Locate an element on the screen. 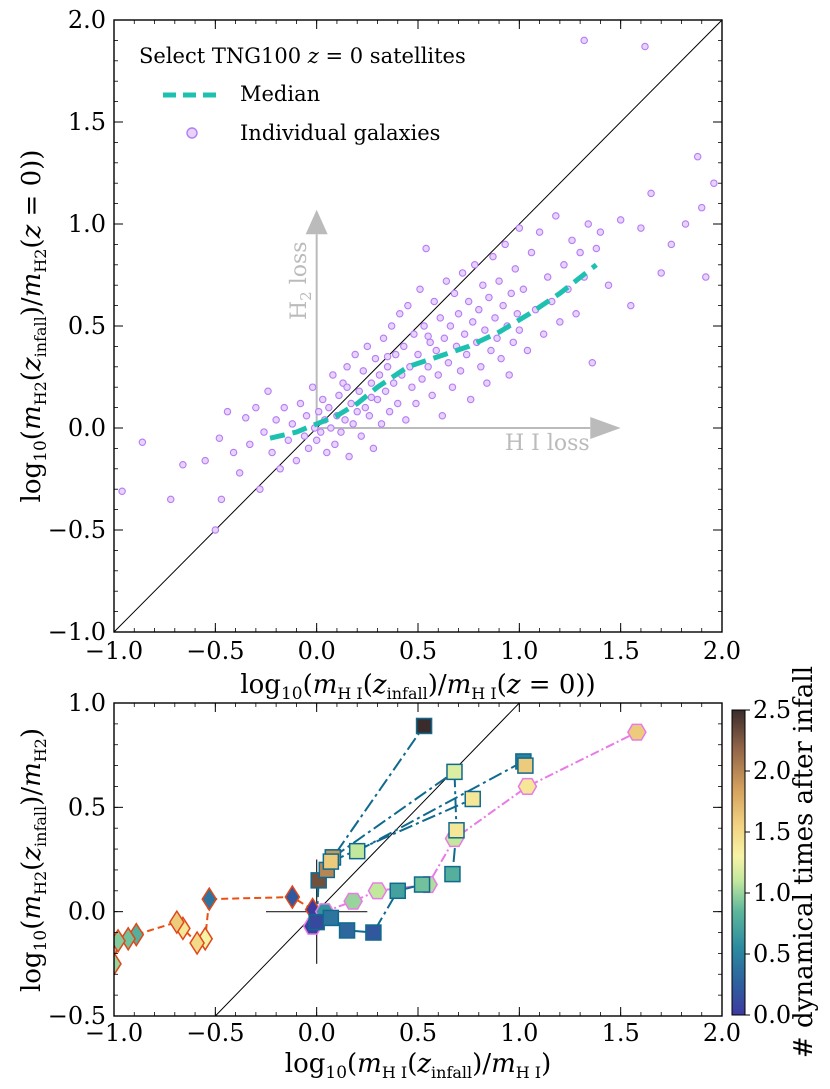  top-ylabel: log10(mH2(zinfall)/mH2(z = 0)) is located at coordinates (34, 326).